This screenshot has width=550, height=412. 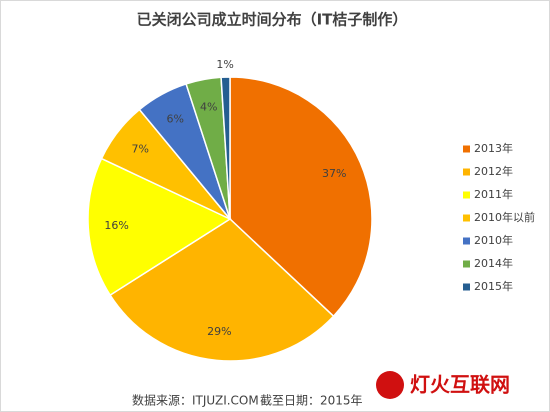 I want to click on data-label: 16%, so click(x=116, y=225).